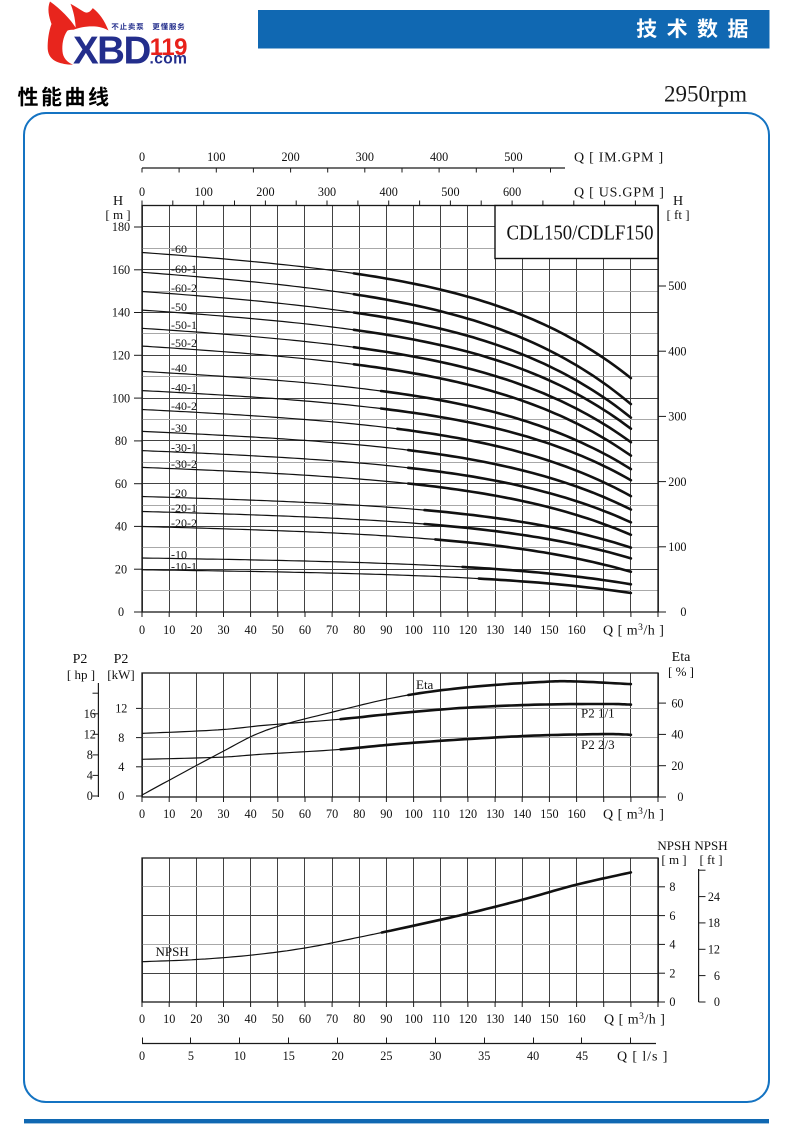  What do you see at coordinates (619, 158) in the screenshot?
I see `svg-text: Q [ IM.GPM ]` at bounding box center [619, 158].